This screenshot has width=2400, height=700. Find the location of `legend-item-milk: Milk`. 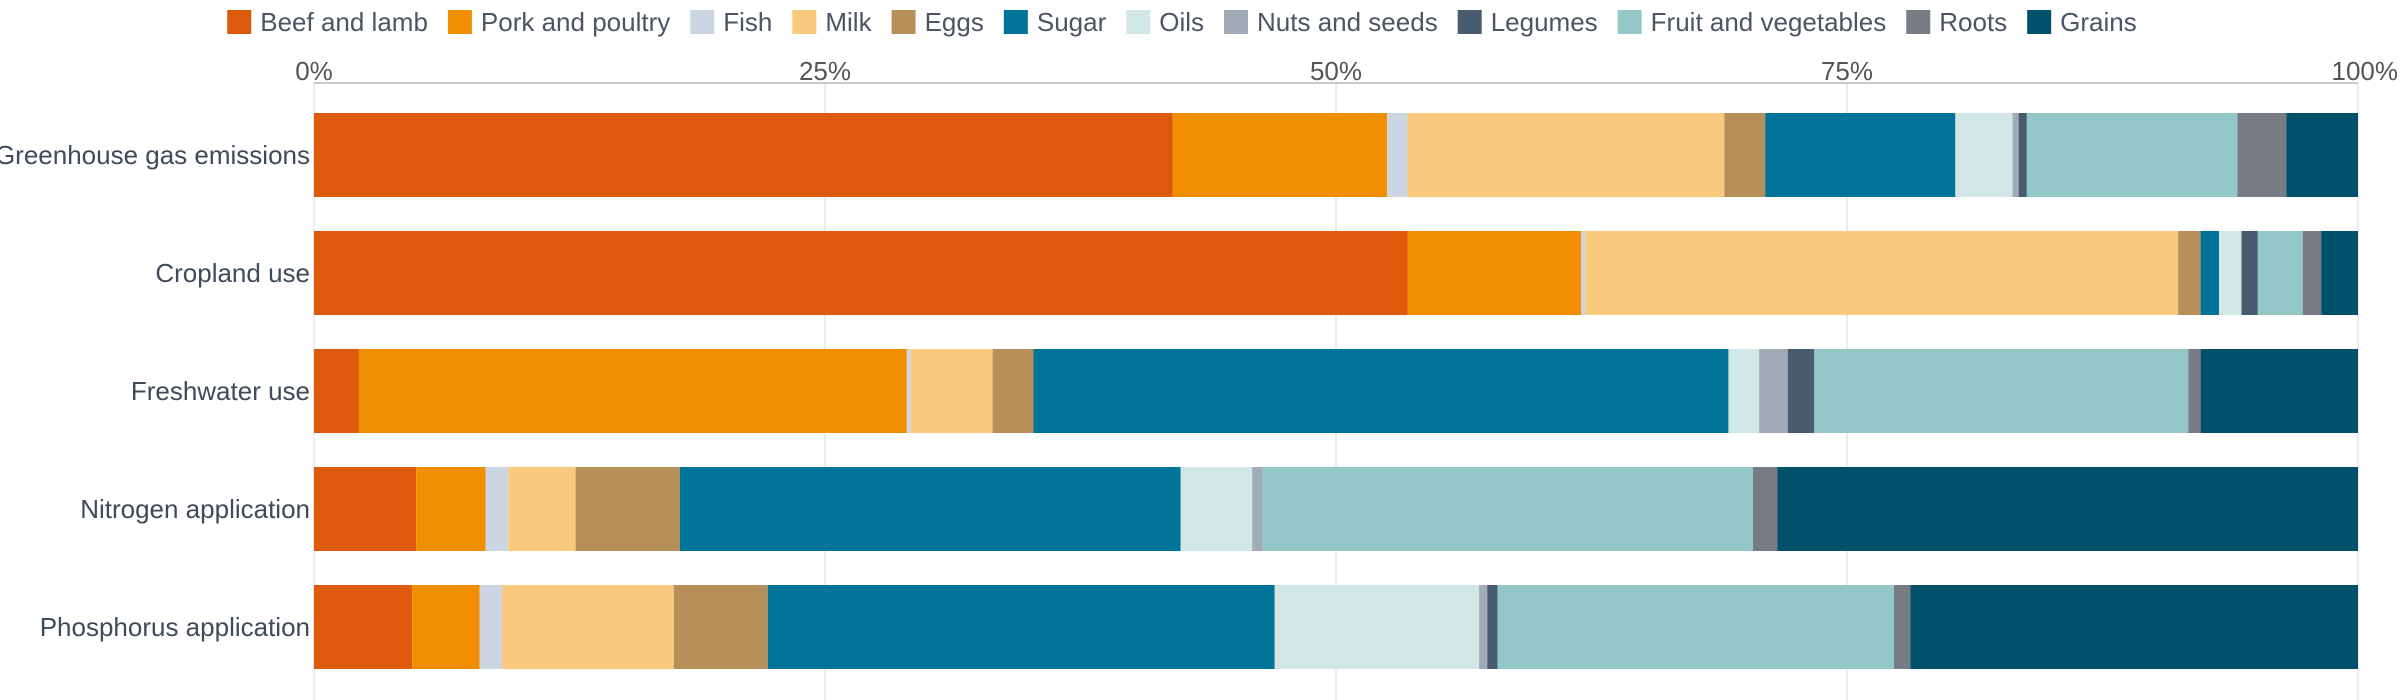

legend-item-milk: Milk is located at coordinates (832, 22).